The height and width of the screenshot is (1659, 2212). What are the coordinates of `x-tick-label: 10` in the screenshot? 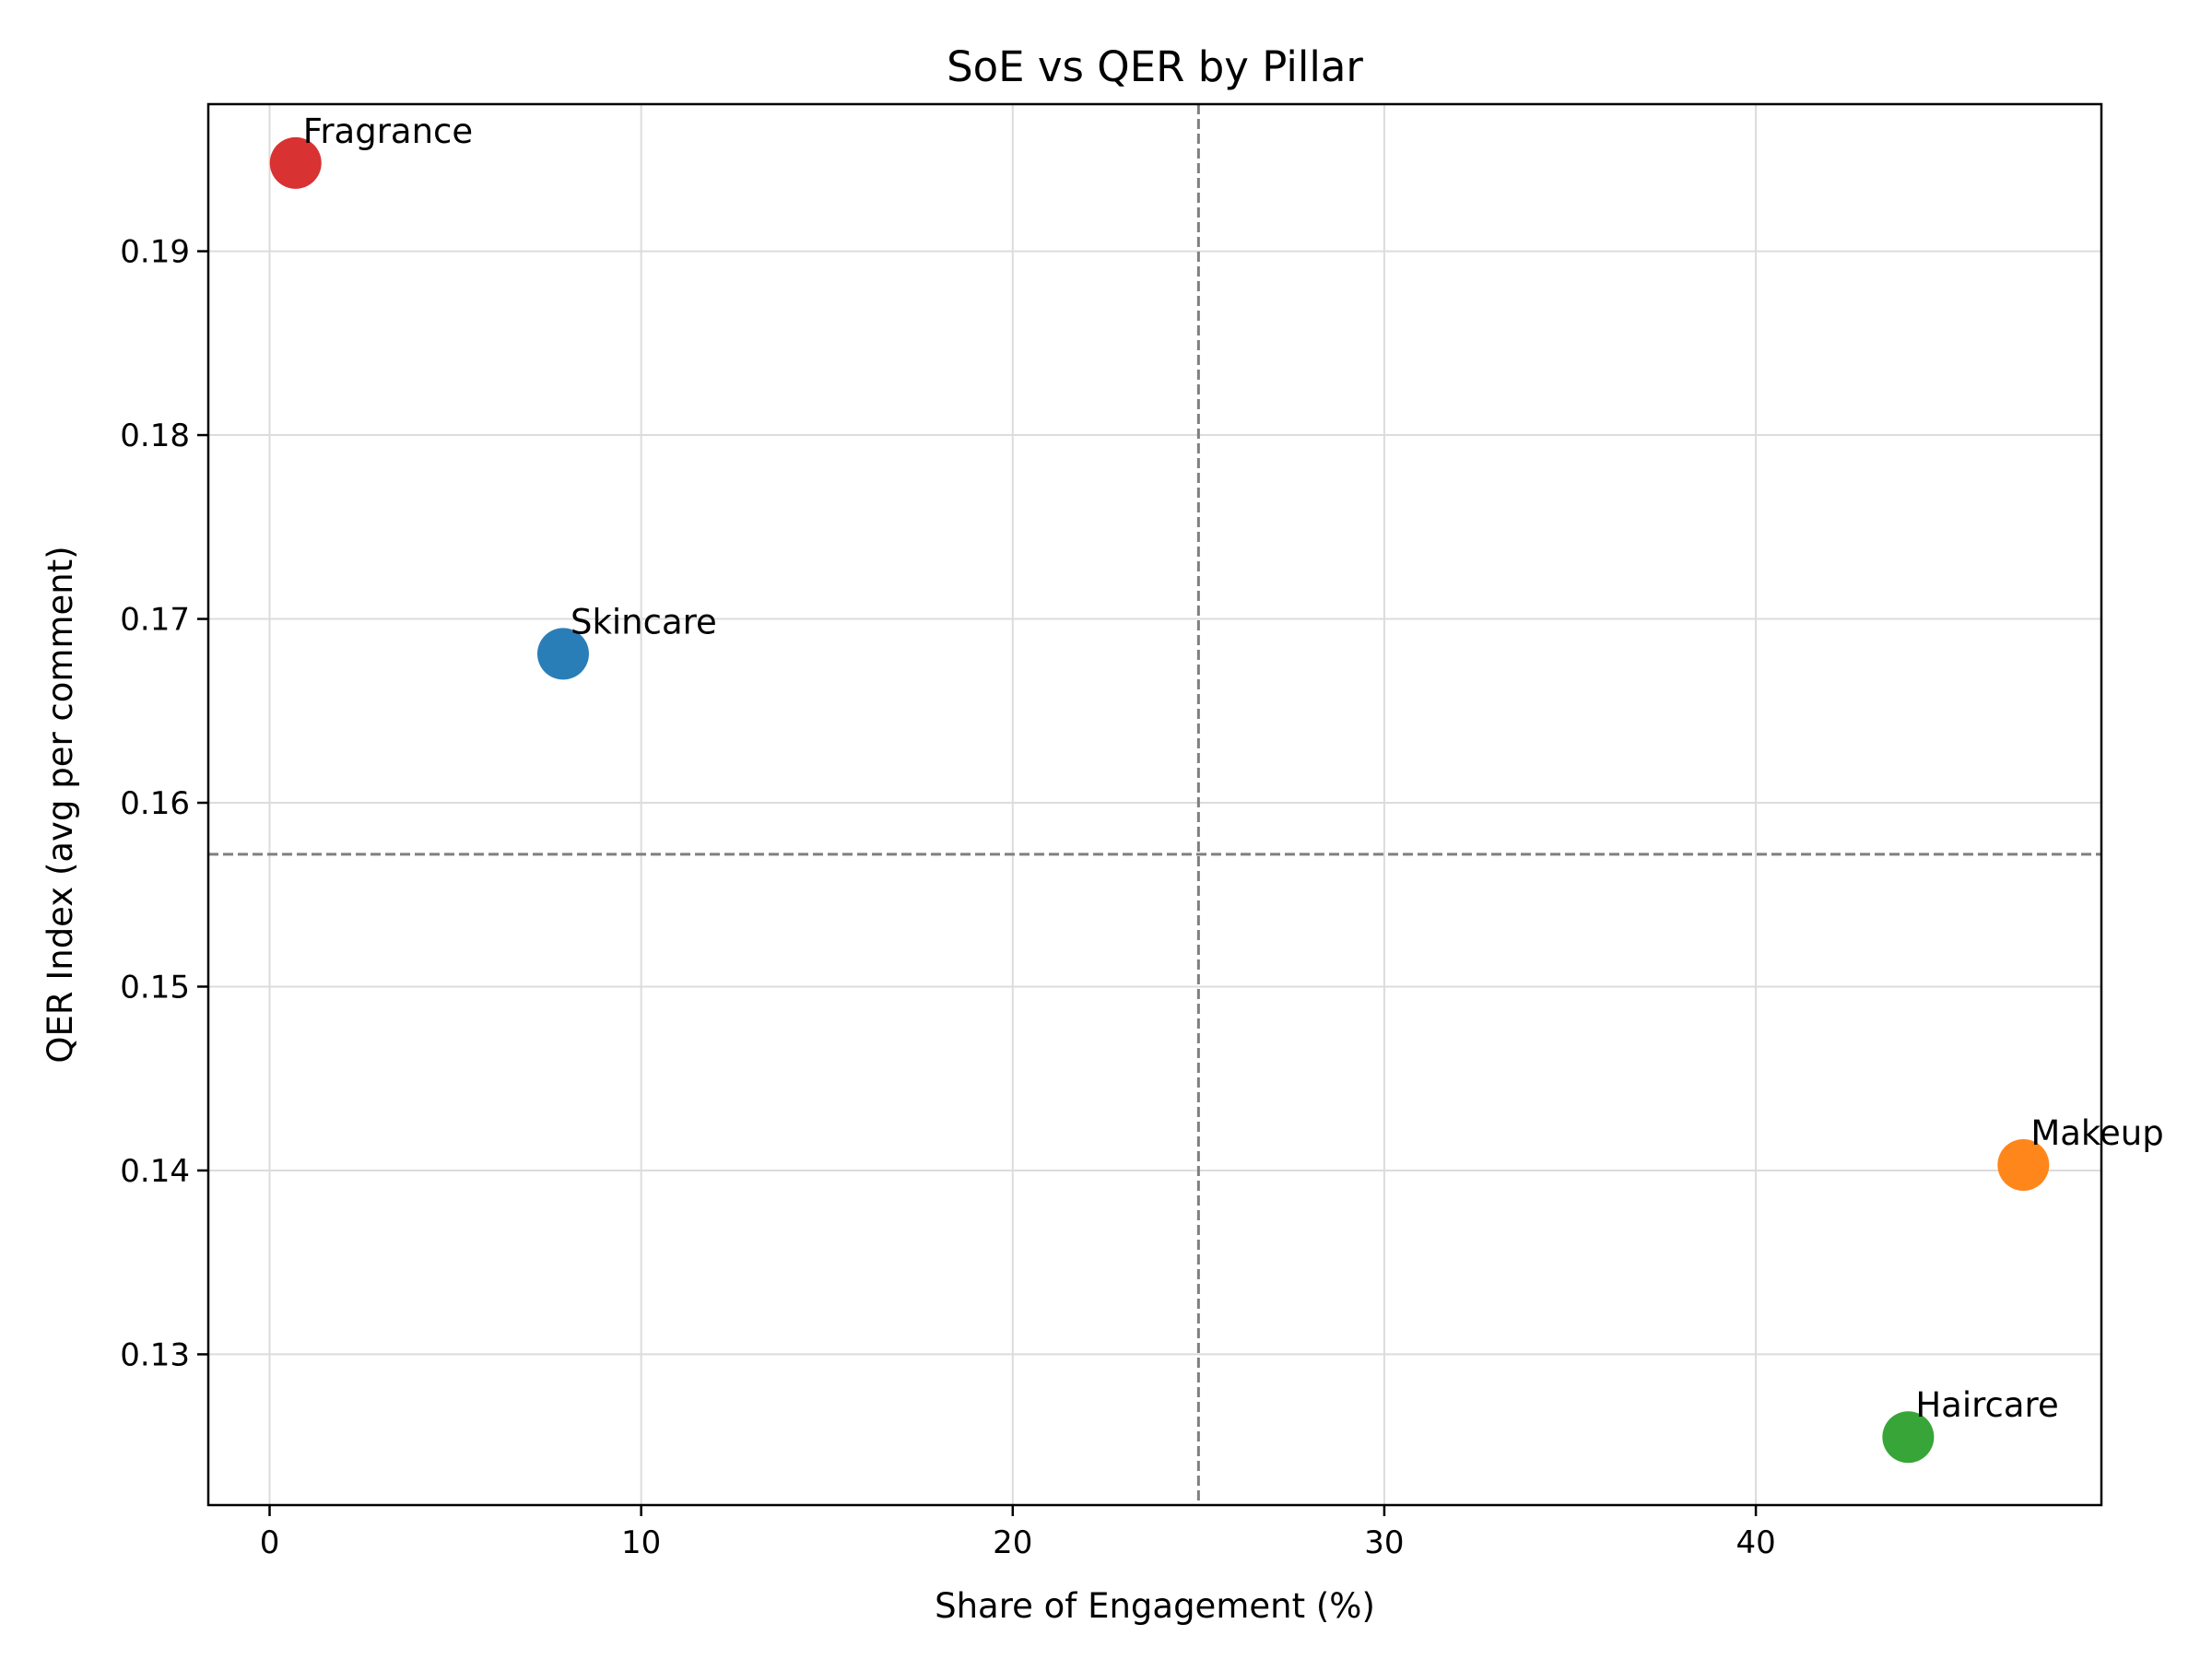 It's located at (641, 1542).